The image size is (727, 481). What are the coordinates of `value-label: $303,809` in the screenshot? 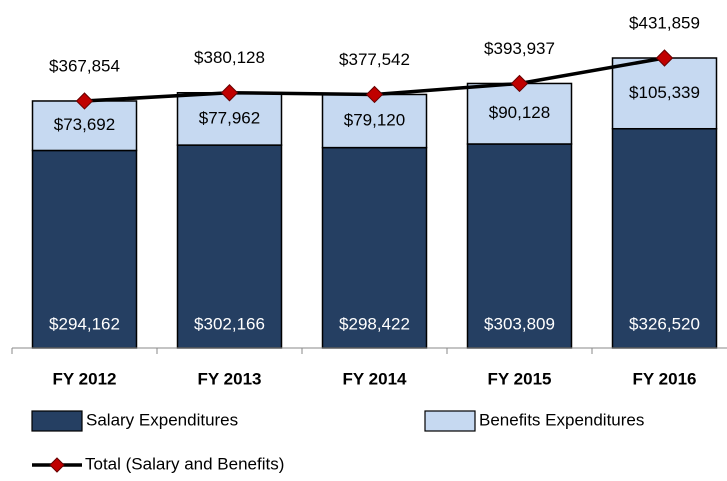 It's located at (519, 323).